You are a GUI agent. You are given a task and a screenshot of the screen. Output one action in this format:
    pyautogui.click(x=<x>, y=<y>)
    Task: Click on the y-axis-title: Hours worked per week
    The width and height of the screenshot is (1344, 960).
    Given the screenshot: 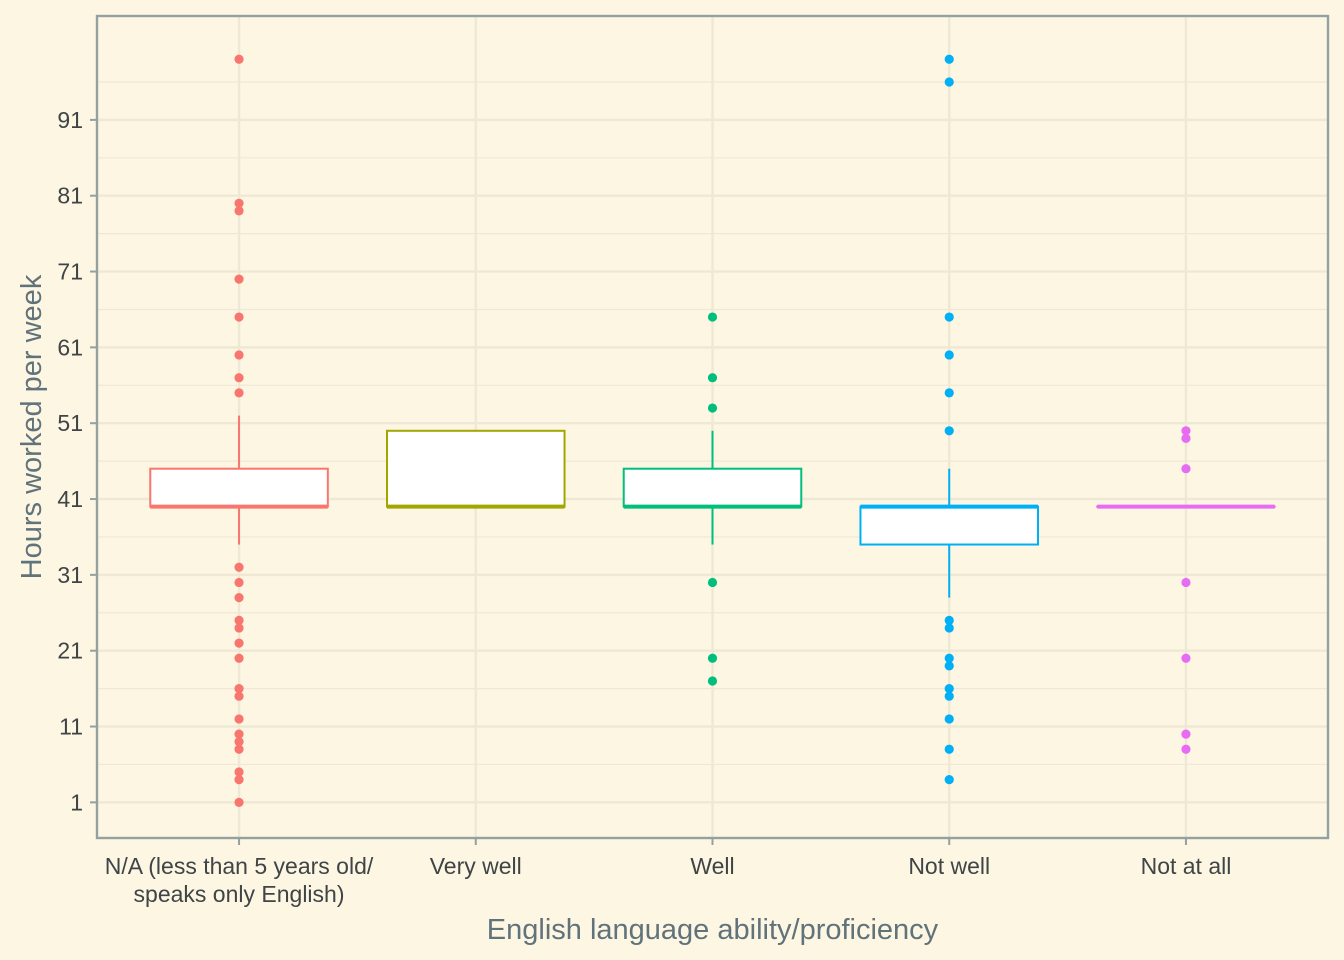 What is the action you would take?
    pyautogui.click(x=32, y=426)
    